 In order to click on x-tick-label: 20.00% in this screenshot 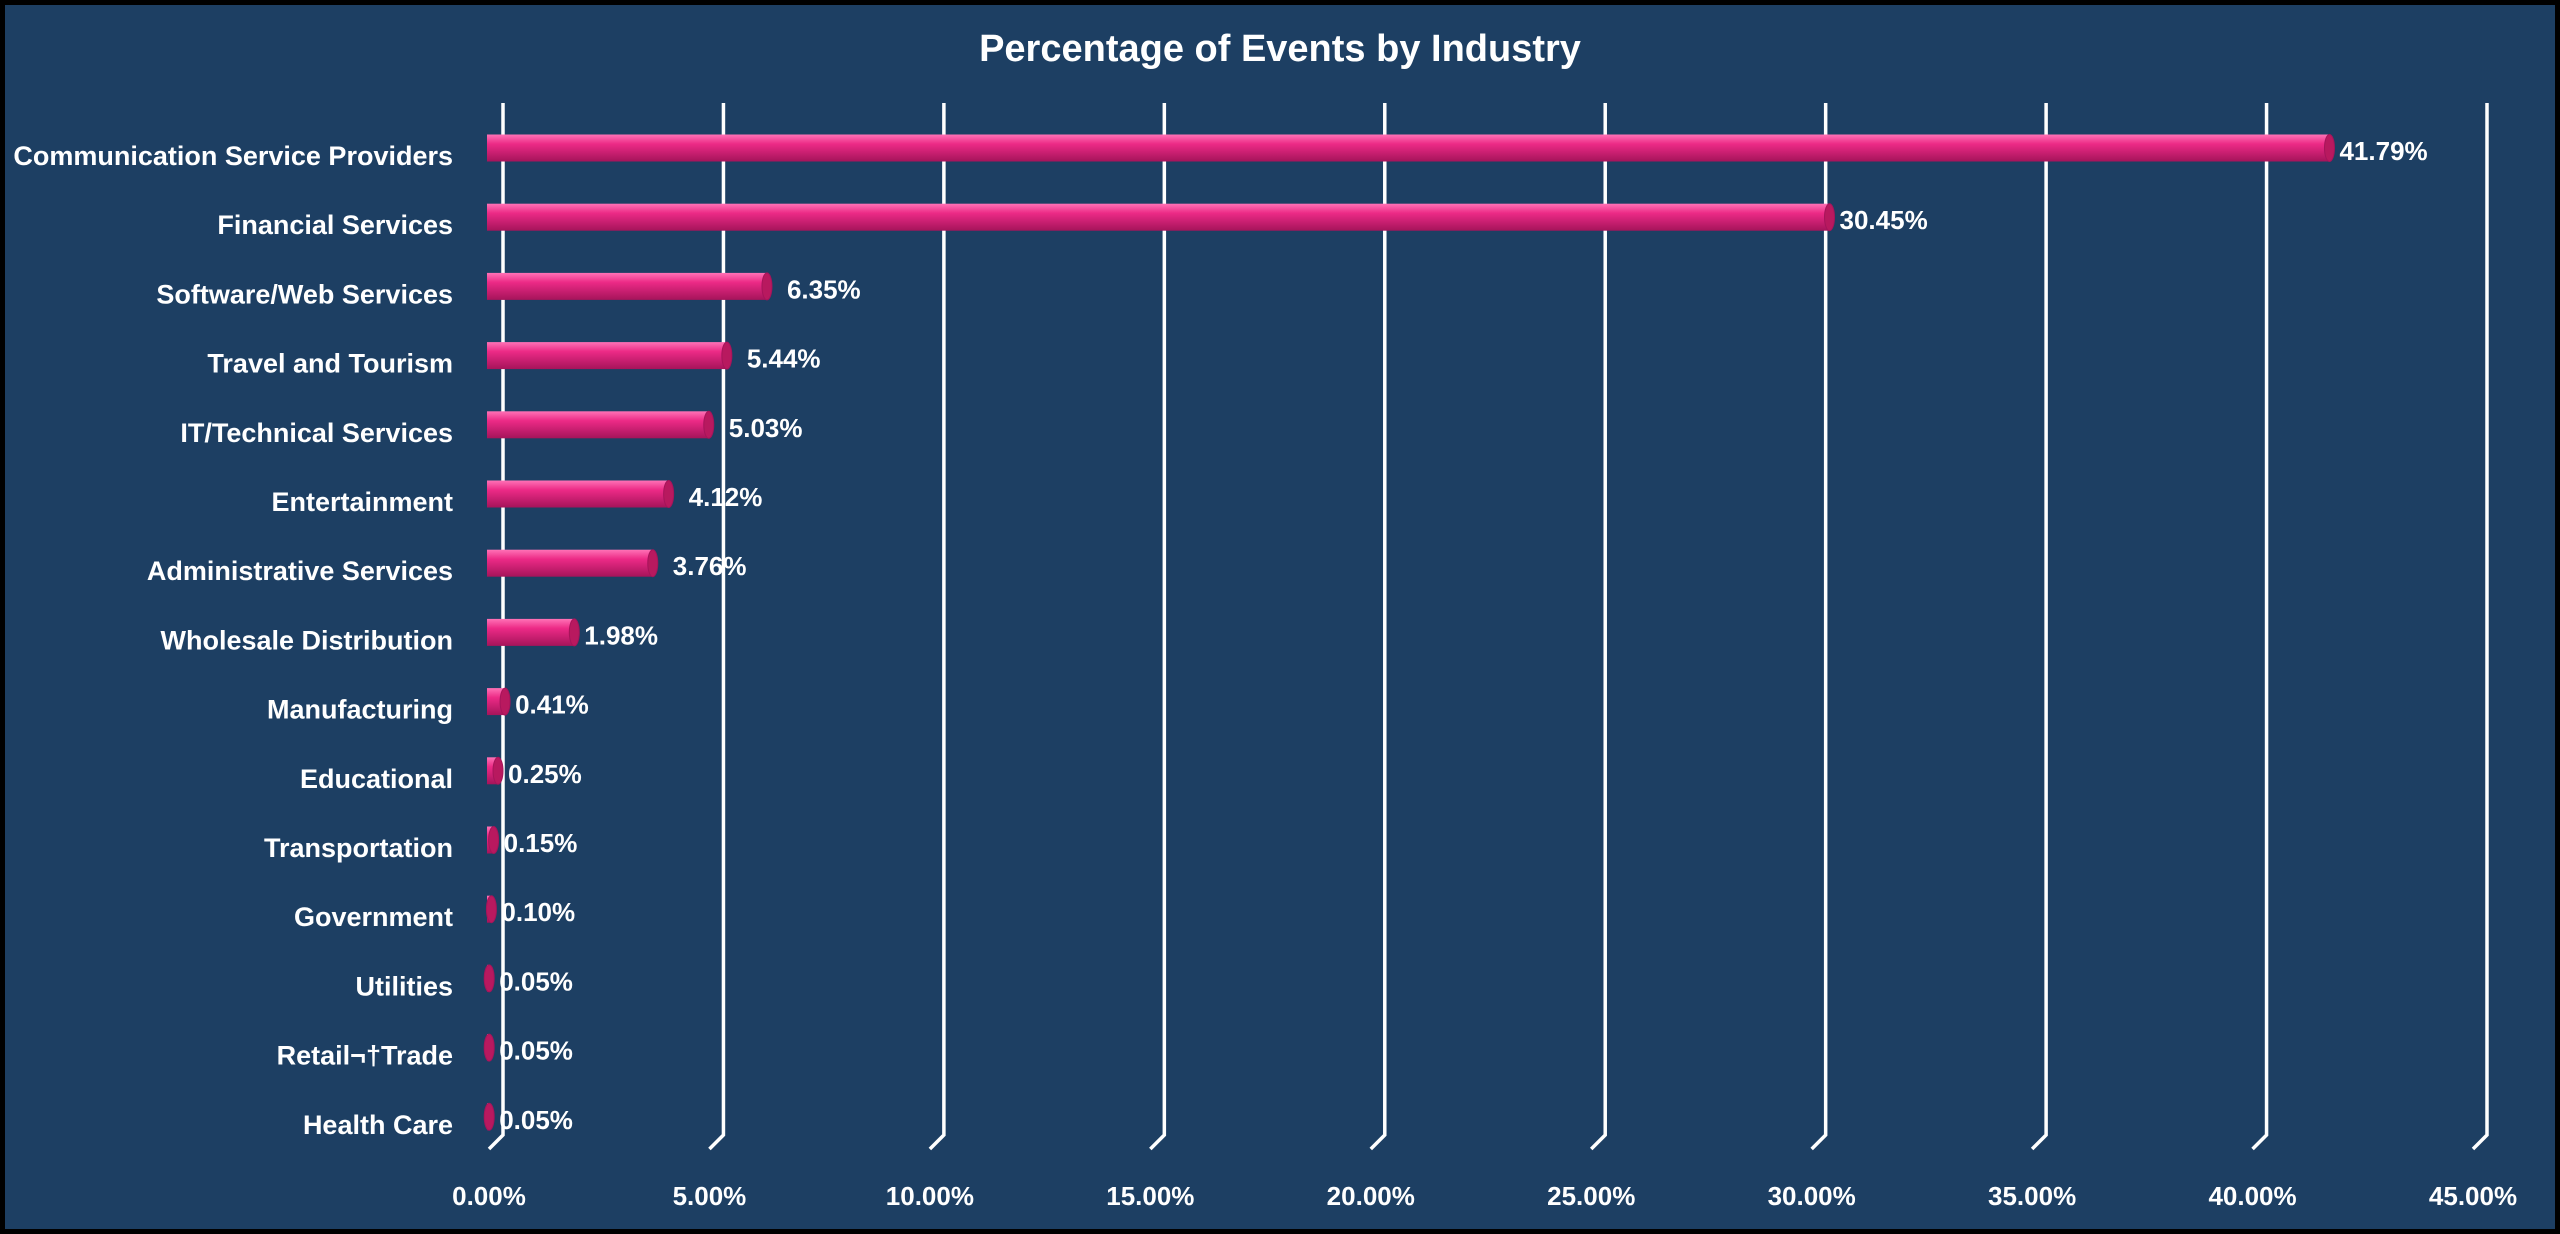, I will do `click(1371, 1196)`.